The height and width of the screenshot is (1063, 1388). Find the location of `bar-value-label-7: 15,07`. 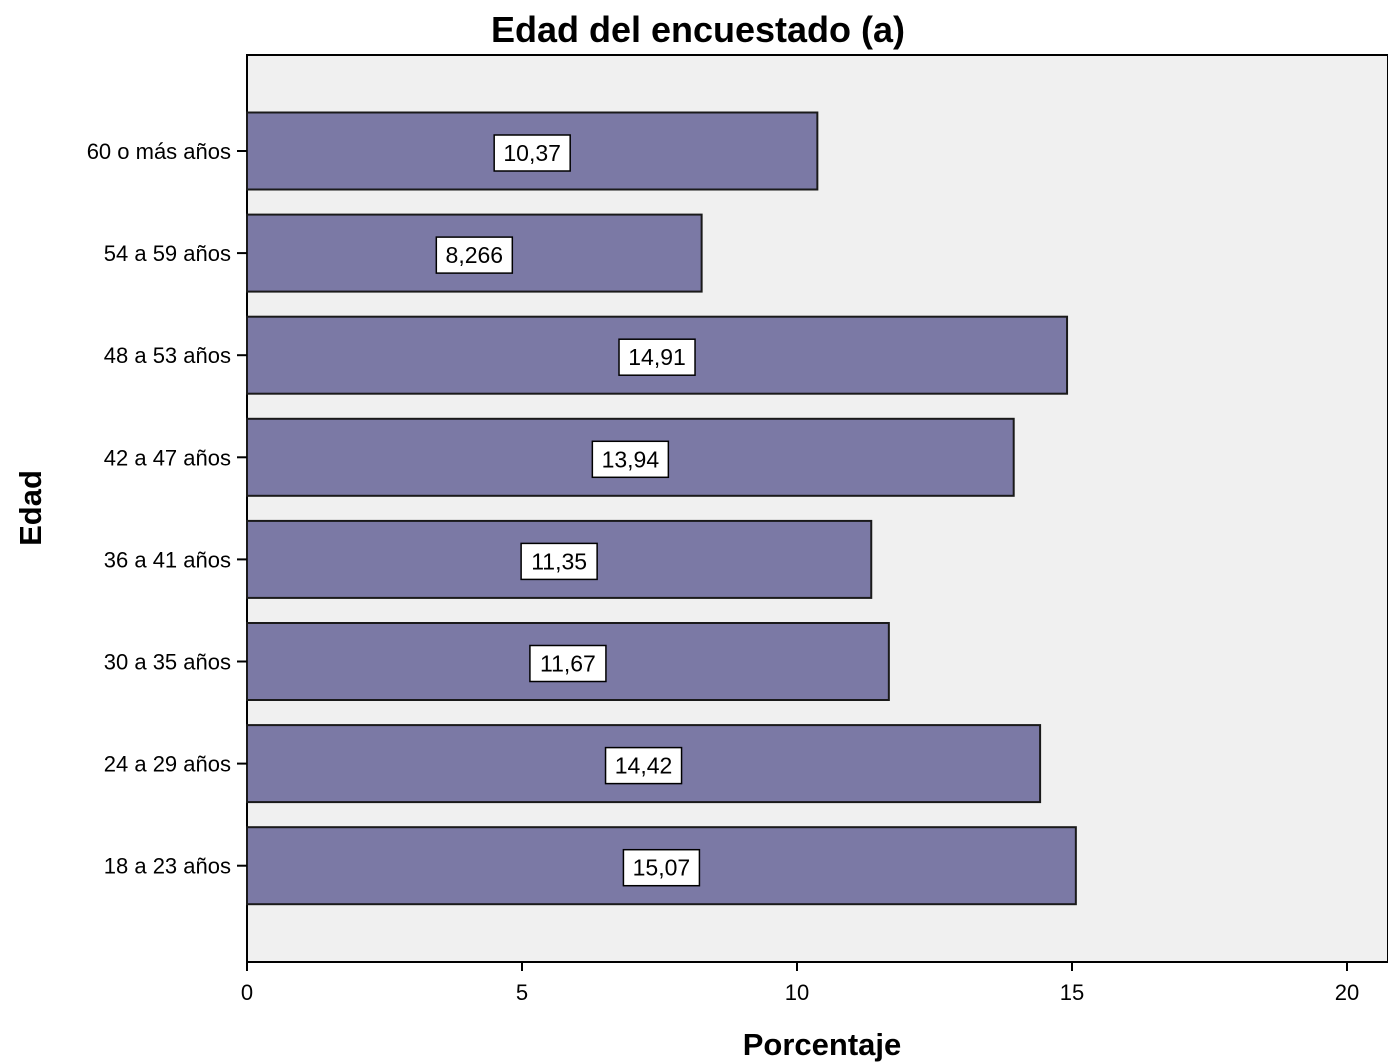

bar-value-label-7: 15,07 is located at coordinates (662, 868).